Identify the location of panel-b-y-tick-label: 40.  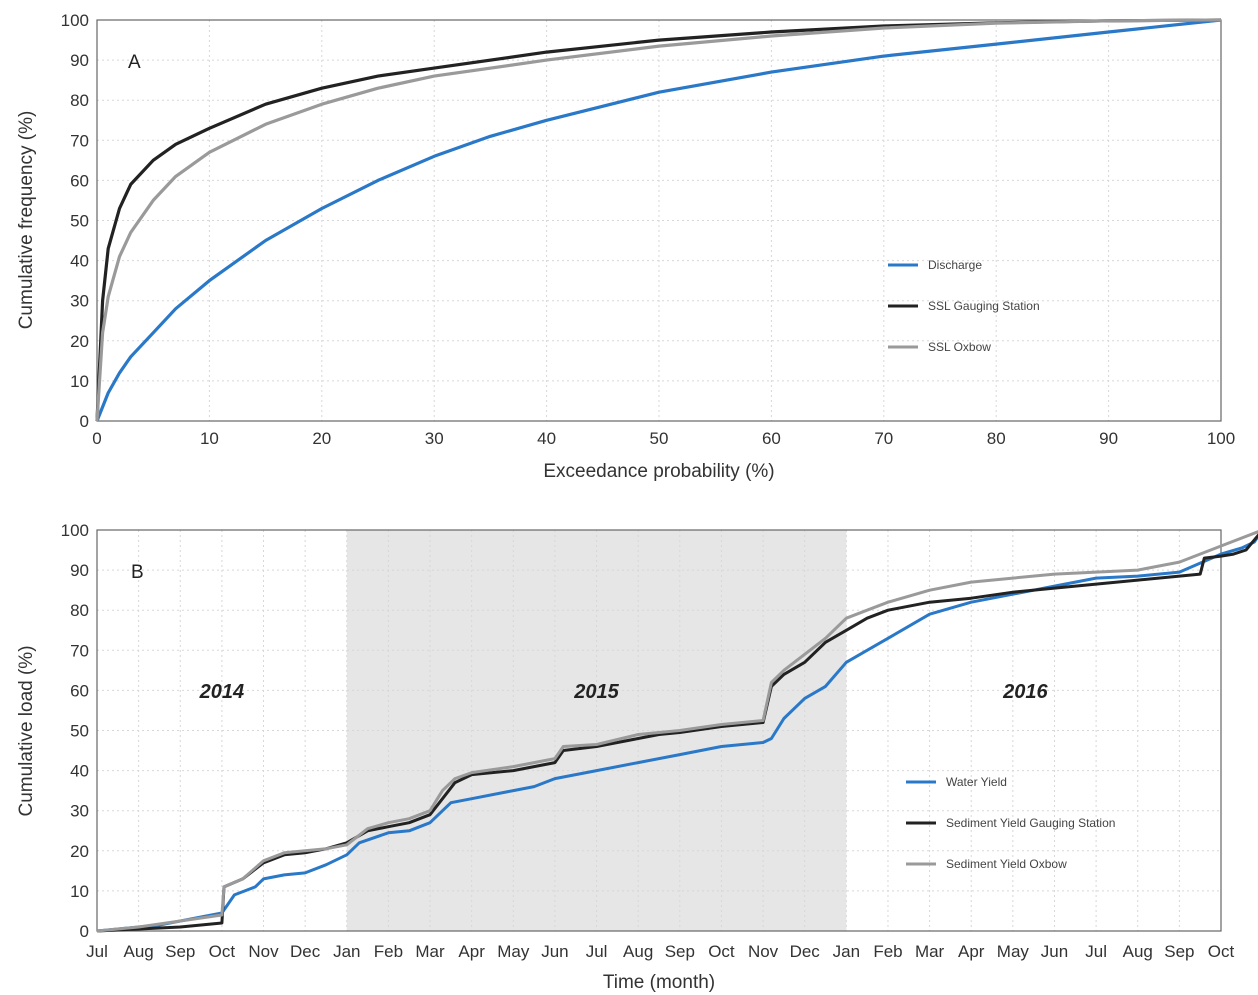
(79, 771).